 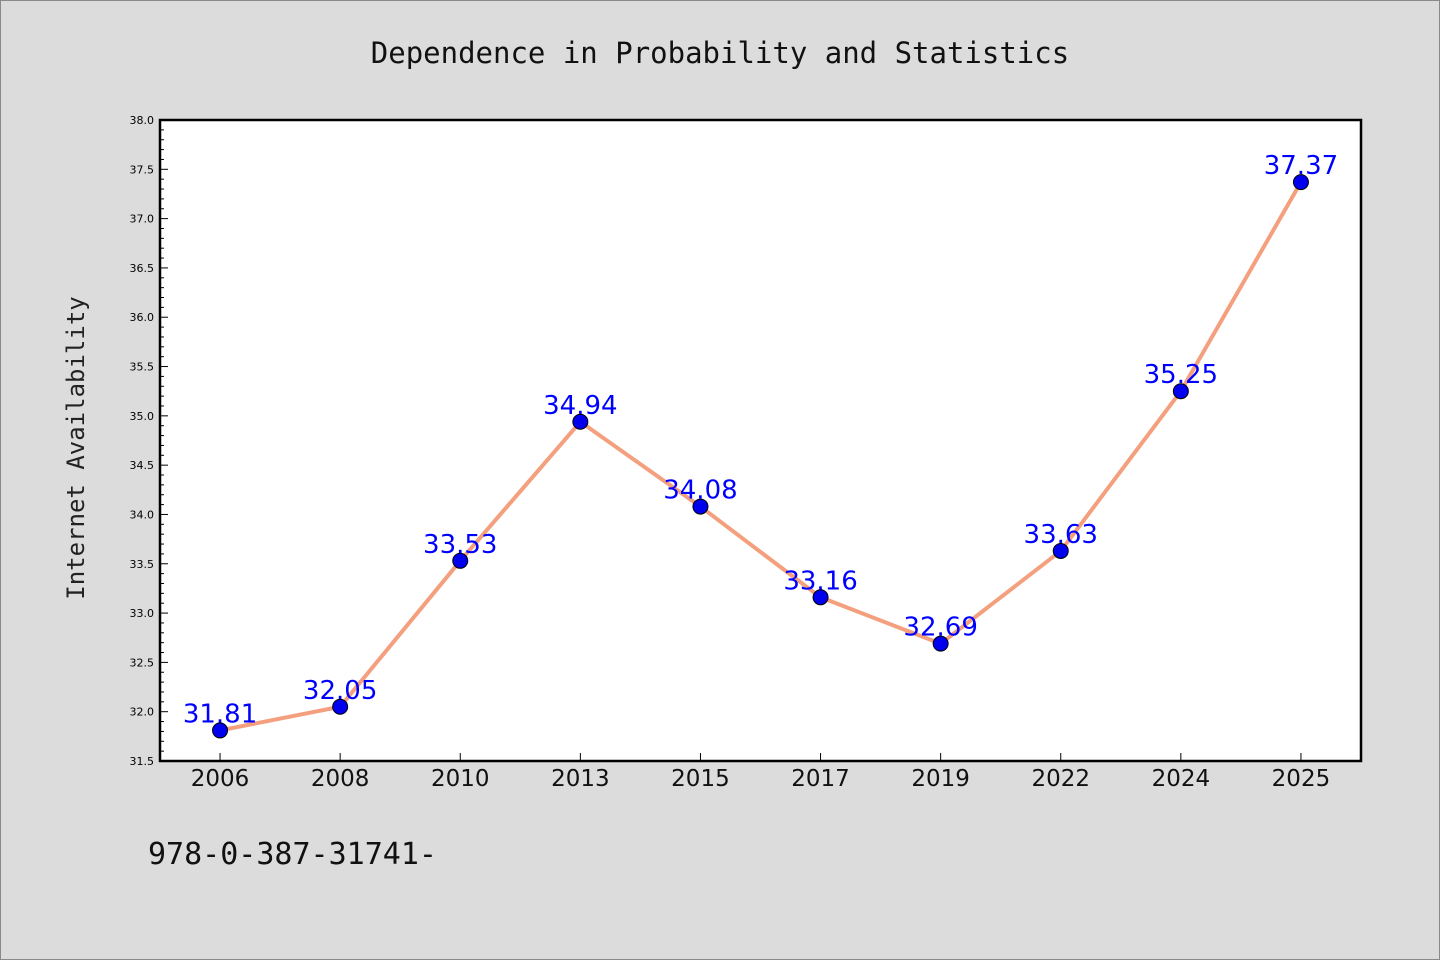 What do you see at coordinates (1181, 779) in the screenshot?
I see `x-tick-label: 2024` at bounding box center [1181, 779].